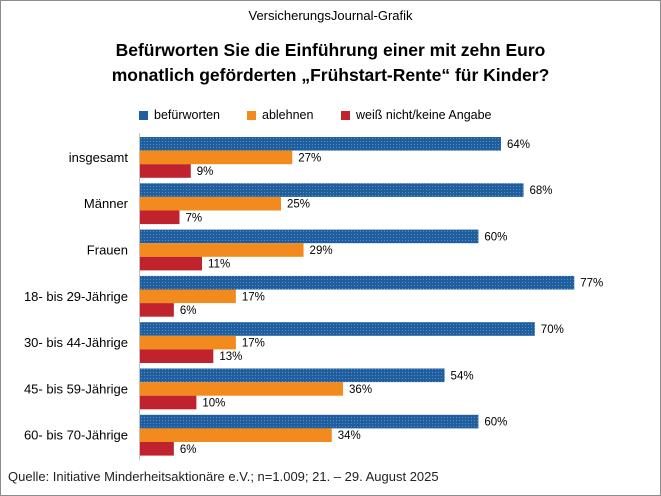  Describe the element at coordinates (99, 157) in the screenshot. I see `category-label: insgesamt` at that location.